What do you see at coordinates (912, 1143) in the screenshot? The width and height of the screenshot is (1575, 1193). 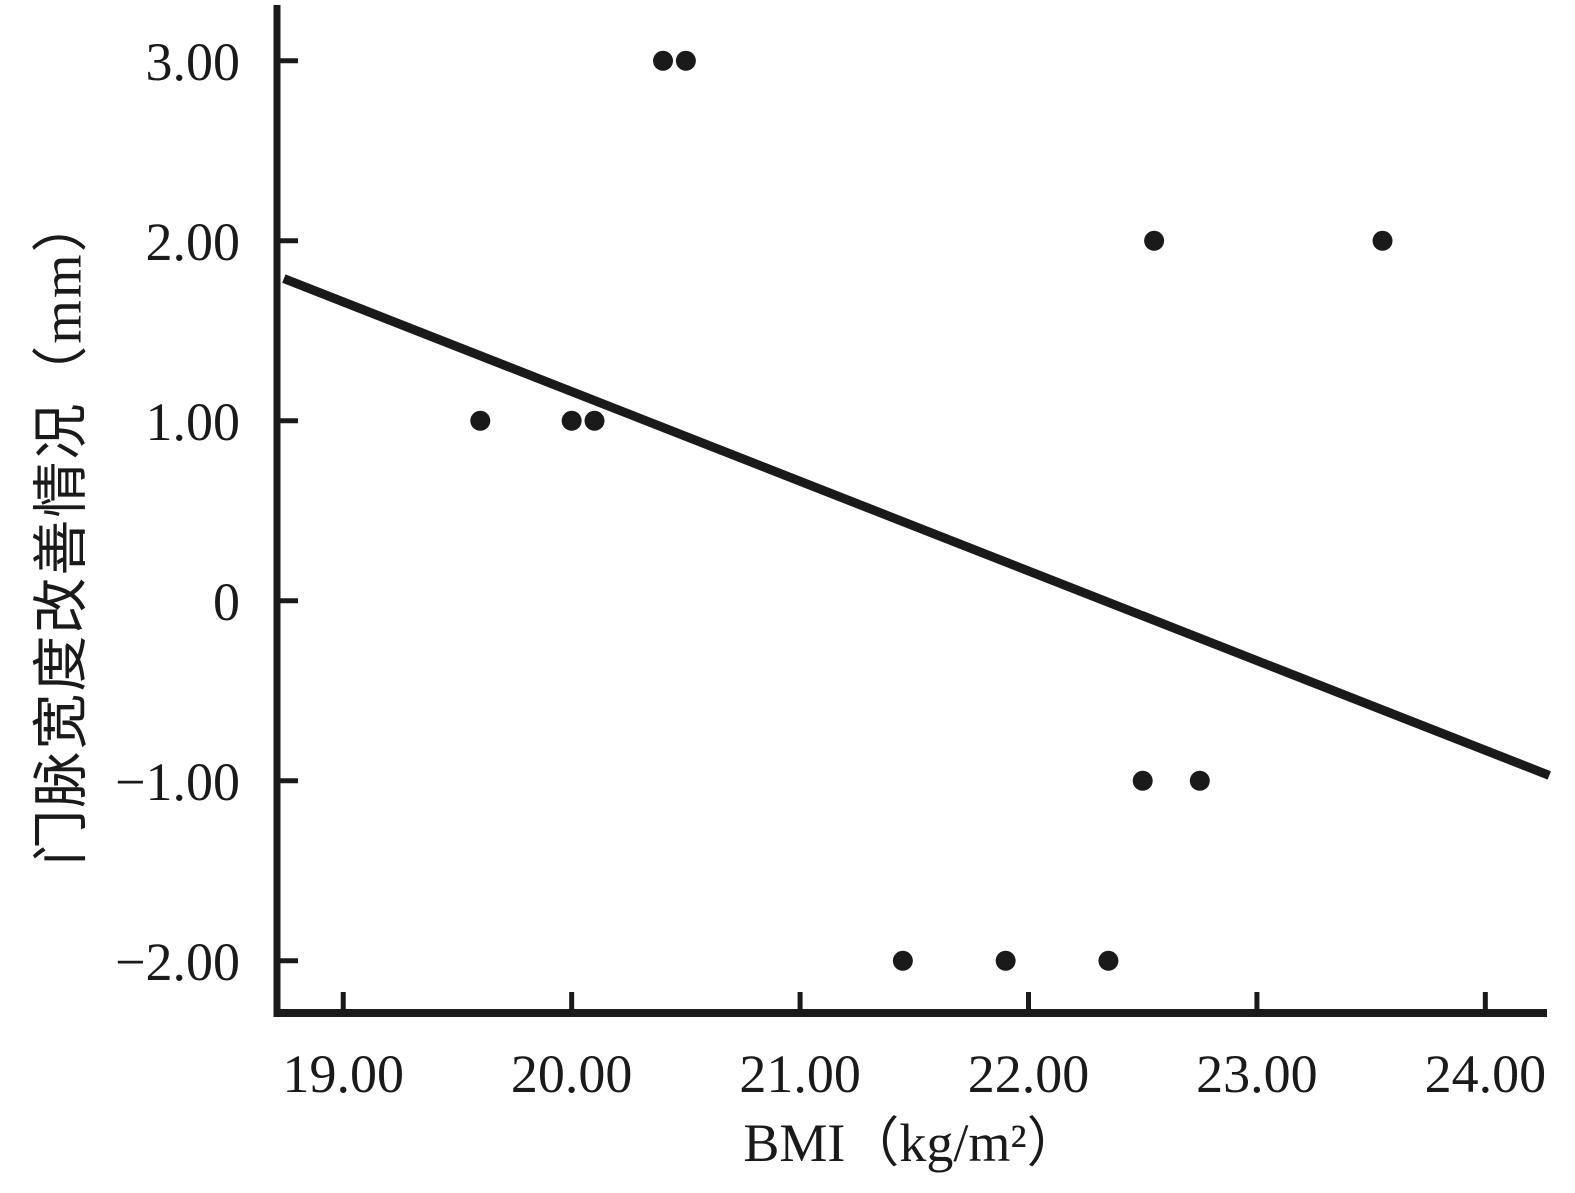 I see `x-axis-title: BMI（kg/m²）` at bounding box center [912, 1143].